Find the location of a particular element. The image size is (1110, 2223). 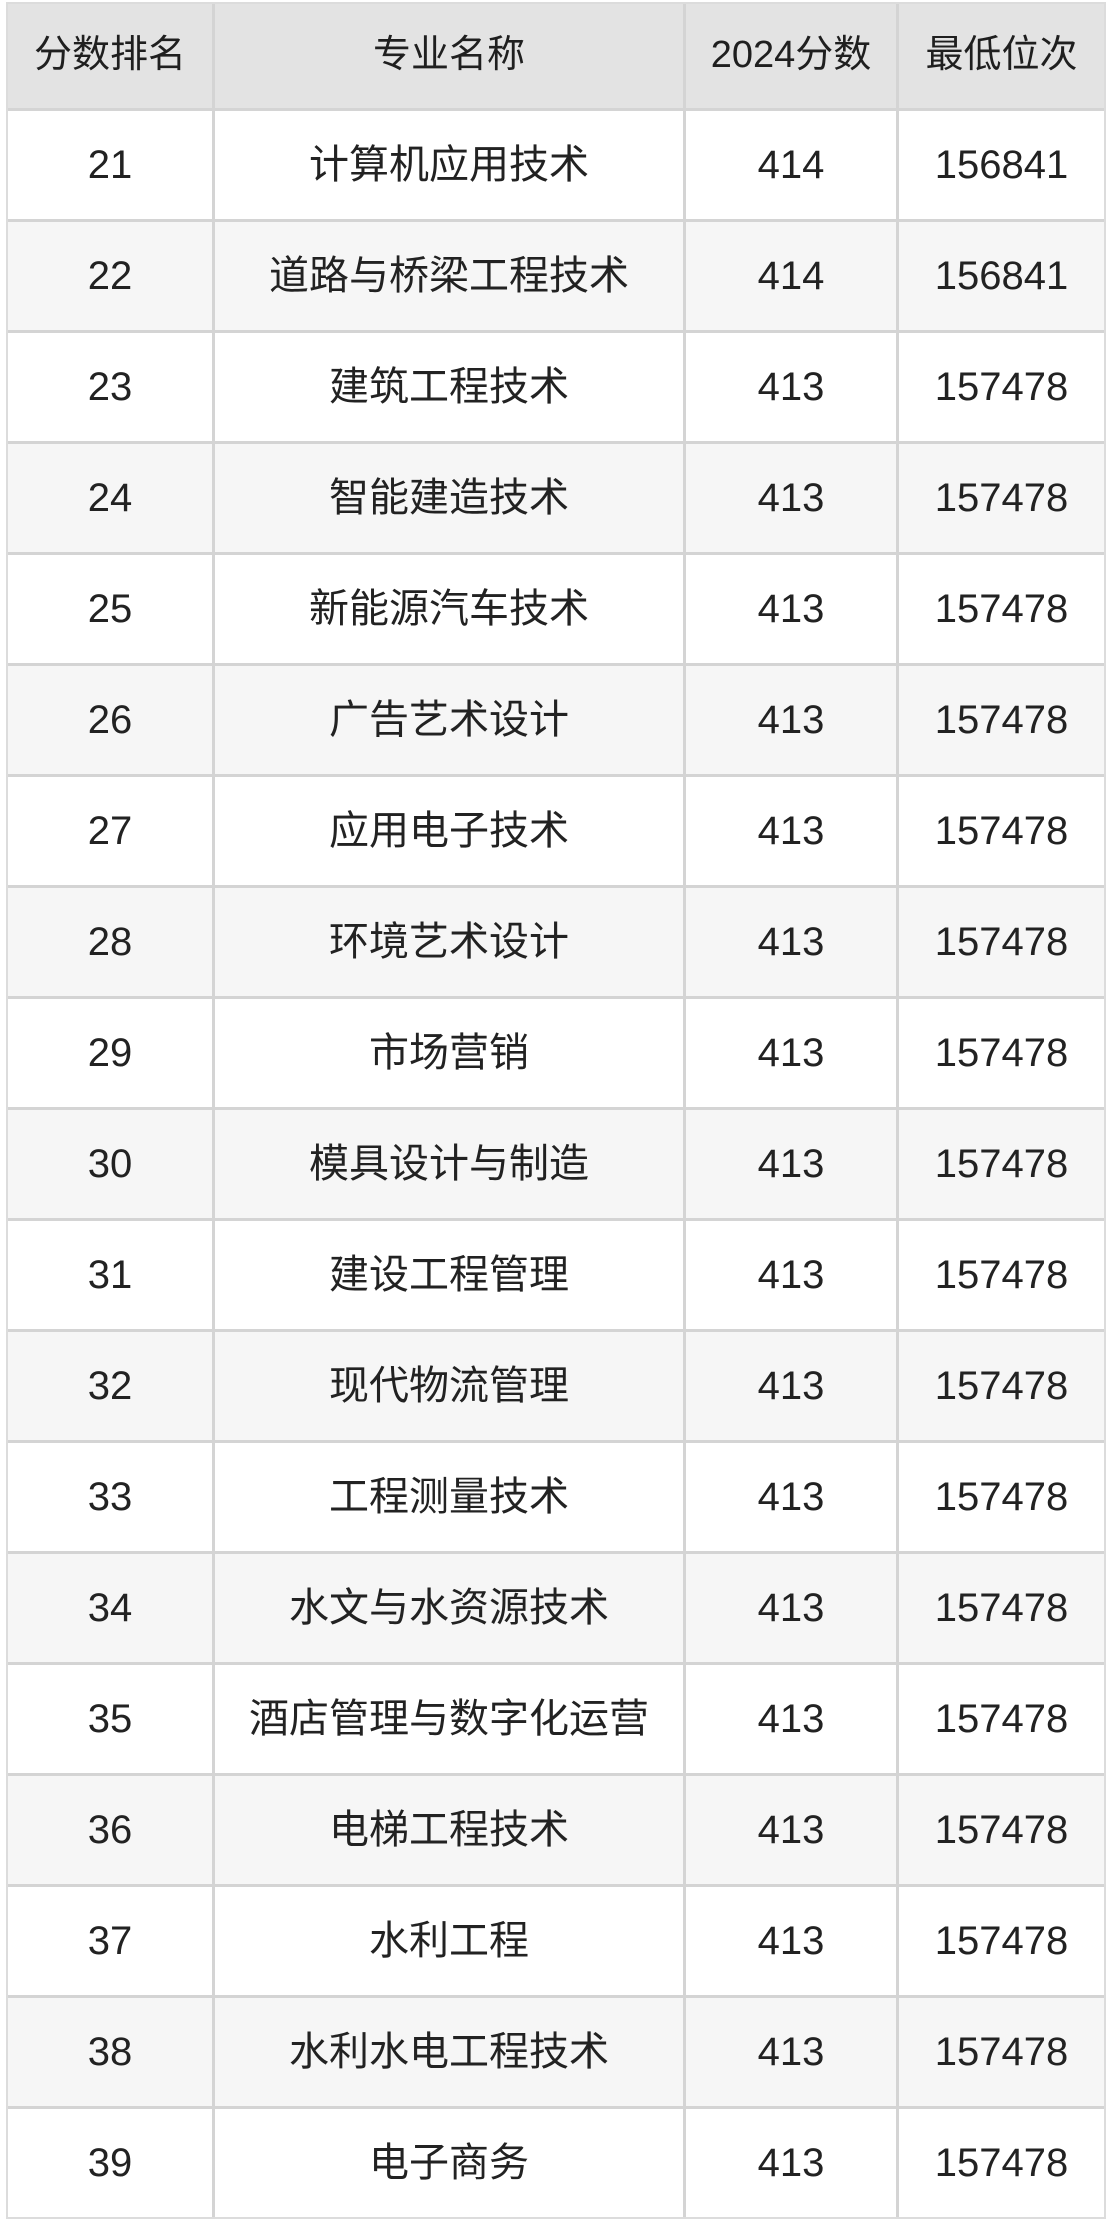

score-rank-cell: 34 is located at coordinates (110, 1608).